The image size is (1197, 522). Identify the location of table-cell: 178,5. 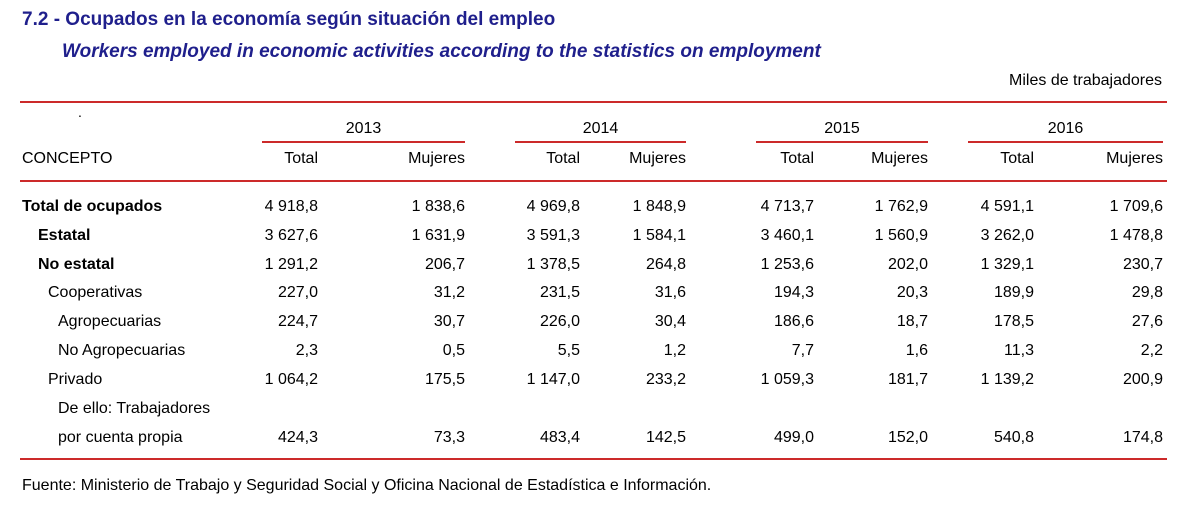
(1013, 321).